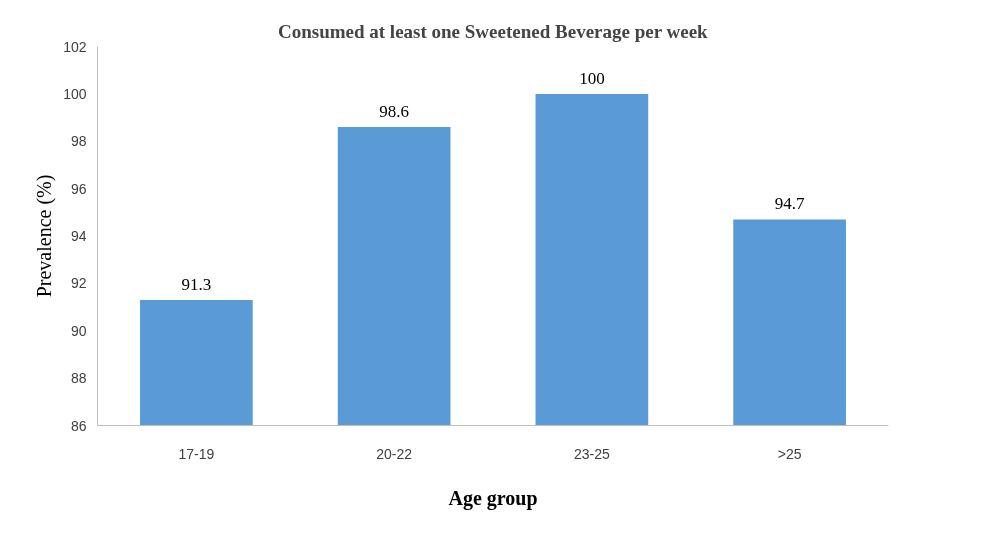 The height and width of the screenshot is (535, 1004). I want to click on y-tick-label: 96, so click(78, 188).